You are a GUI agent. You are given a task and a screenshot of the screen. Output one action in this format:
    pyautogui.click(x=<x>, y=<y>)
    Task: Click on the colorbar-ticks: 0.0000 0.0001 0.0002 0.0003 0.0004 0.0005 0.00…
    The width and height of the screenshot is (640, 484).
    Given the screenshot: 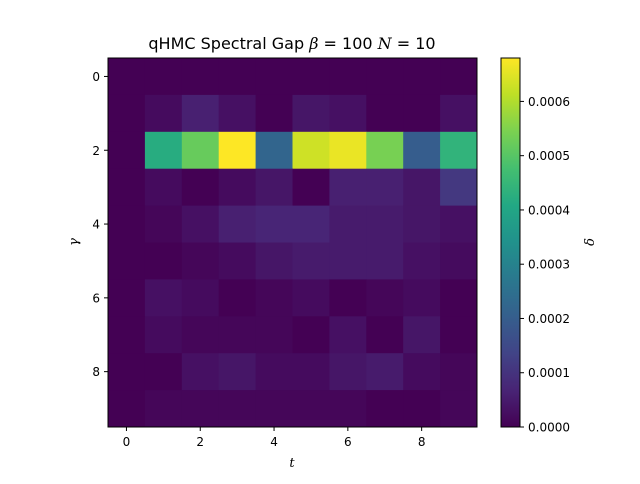 What is the action you would take?
    pyautogui.click(x=545, y=265)
    